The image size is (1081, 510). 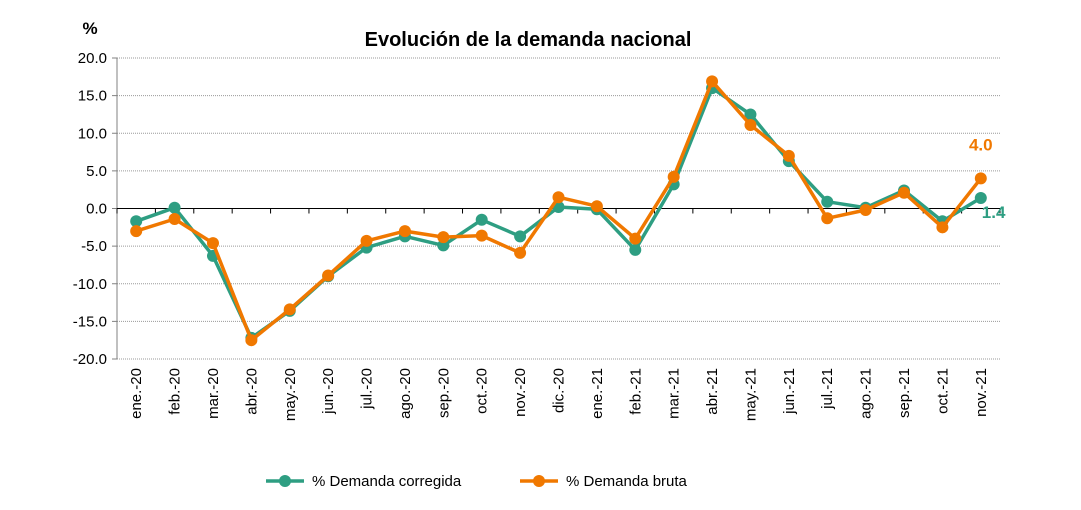 What do you see at coordinates (136, 393) in the screenshot?
I see `x-tick-label: ene.-20` at bounding box center [136, 393].